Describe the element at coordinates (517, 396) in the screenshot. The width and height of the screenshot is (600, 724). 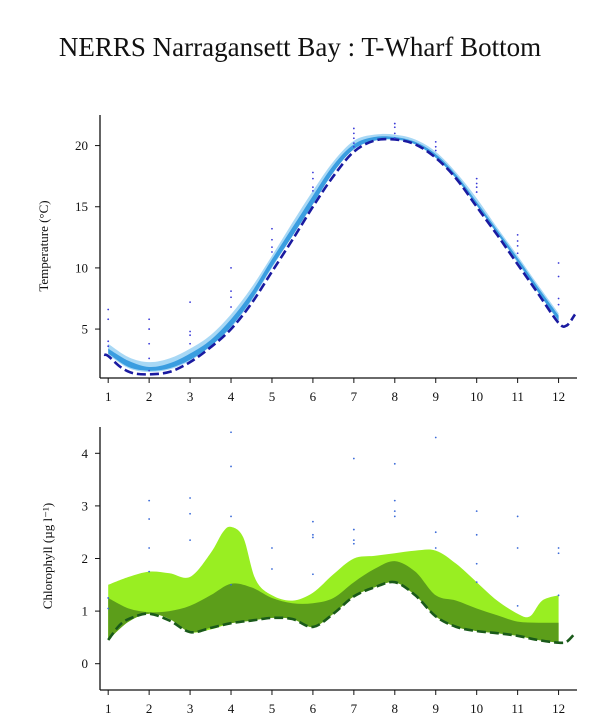
I see `temp-x-tick-label: 11` at that location.